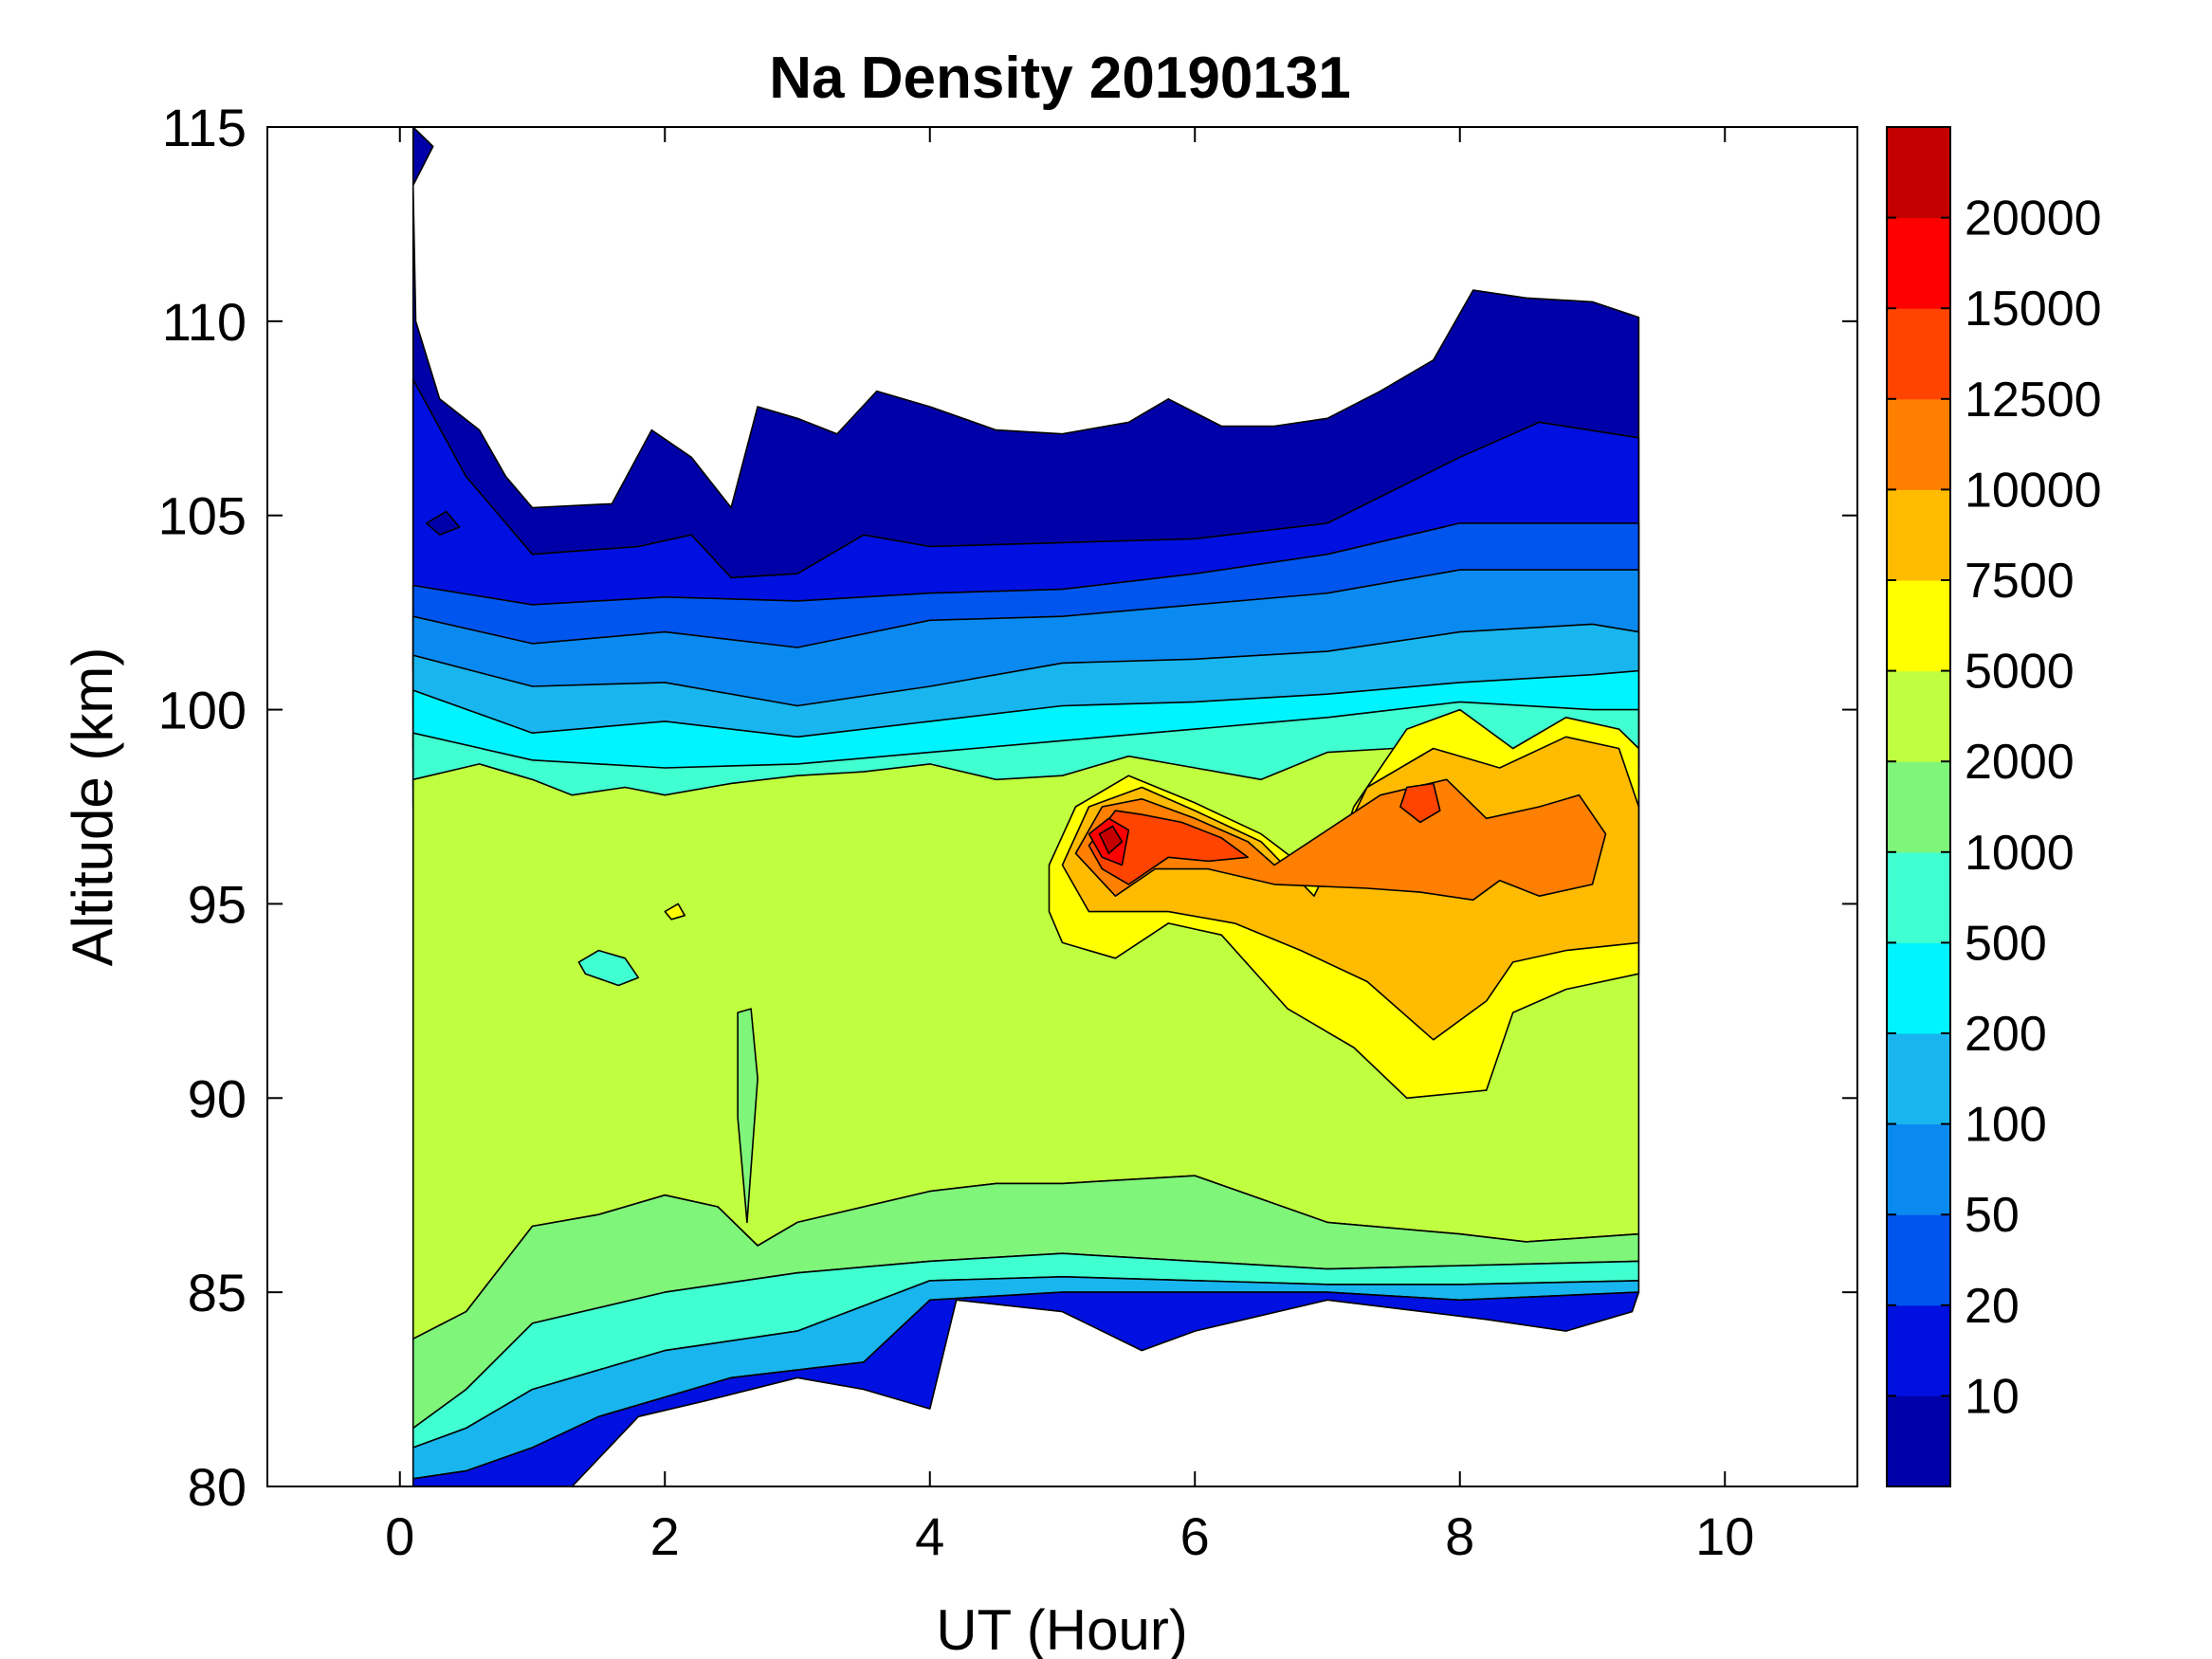 Image resolution: width=2212 pixels, height=1659 pixels. Describe the element at coordinates (1195, 1536) in the screenshot. I see `x-tick-label: 6` at that location.